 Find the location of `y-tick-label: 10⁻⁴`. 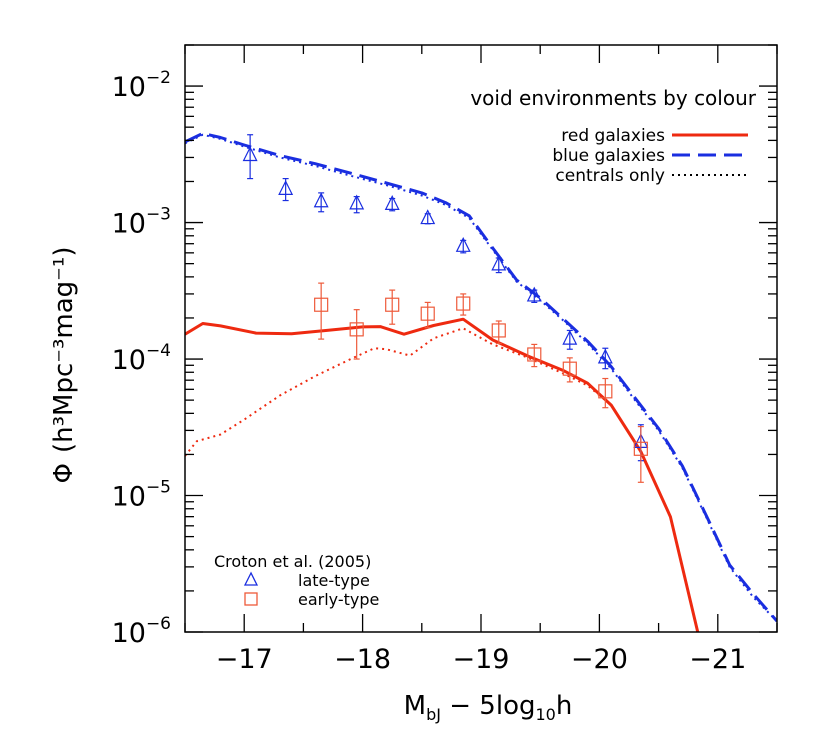

y-tick-label: 10⁻⁴ is located at coordinates (141, 358).